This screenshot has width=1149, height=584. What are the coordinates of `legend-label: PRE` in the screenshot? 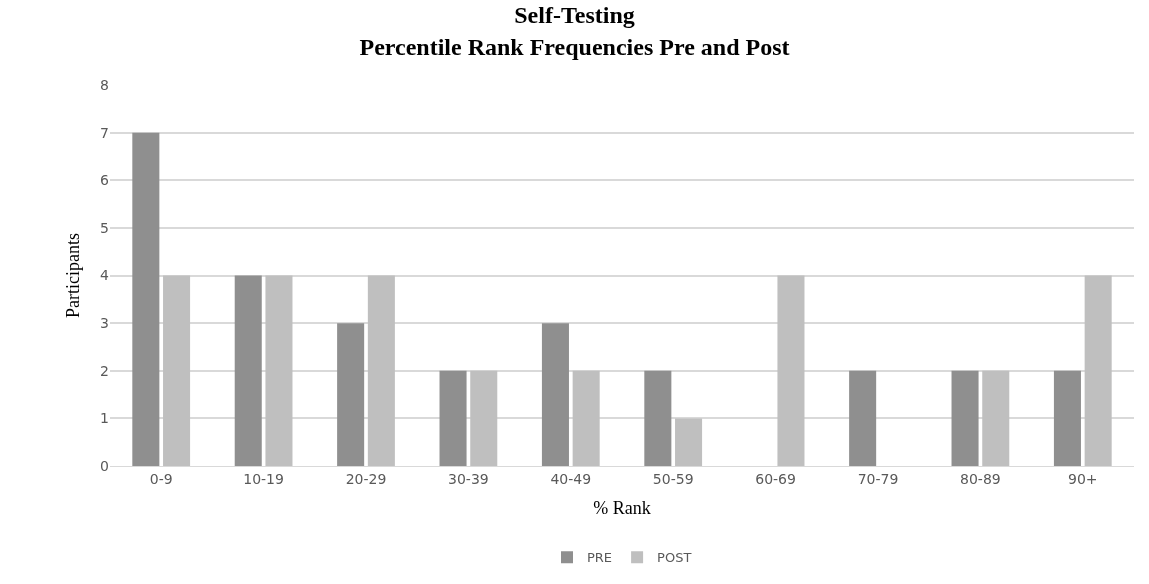 It's located at (600, 558).